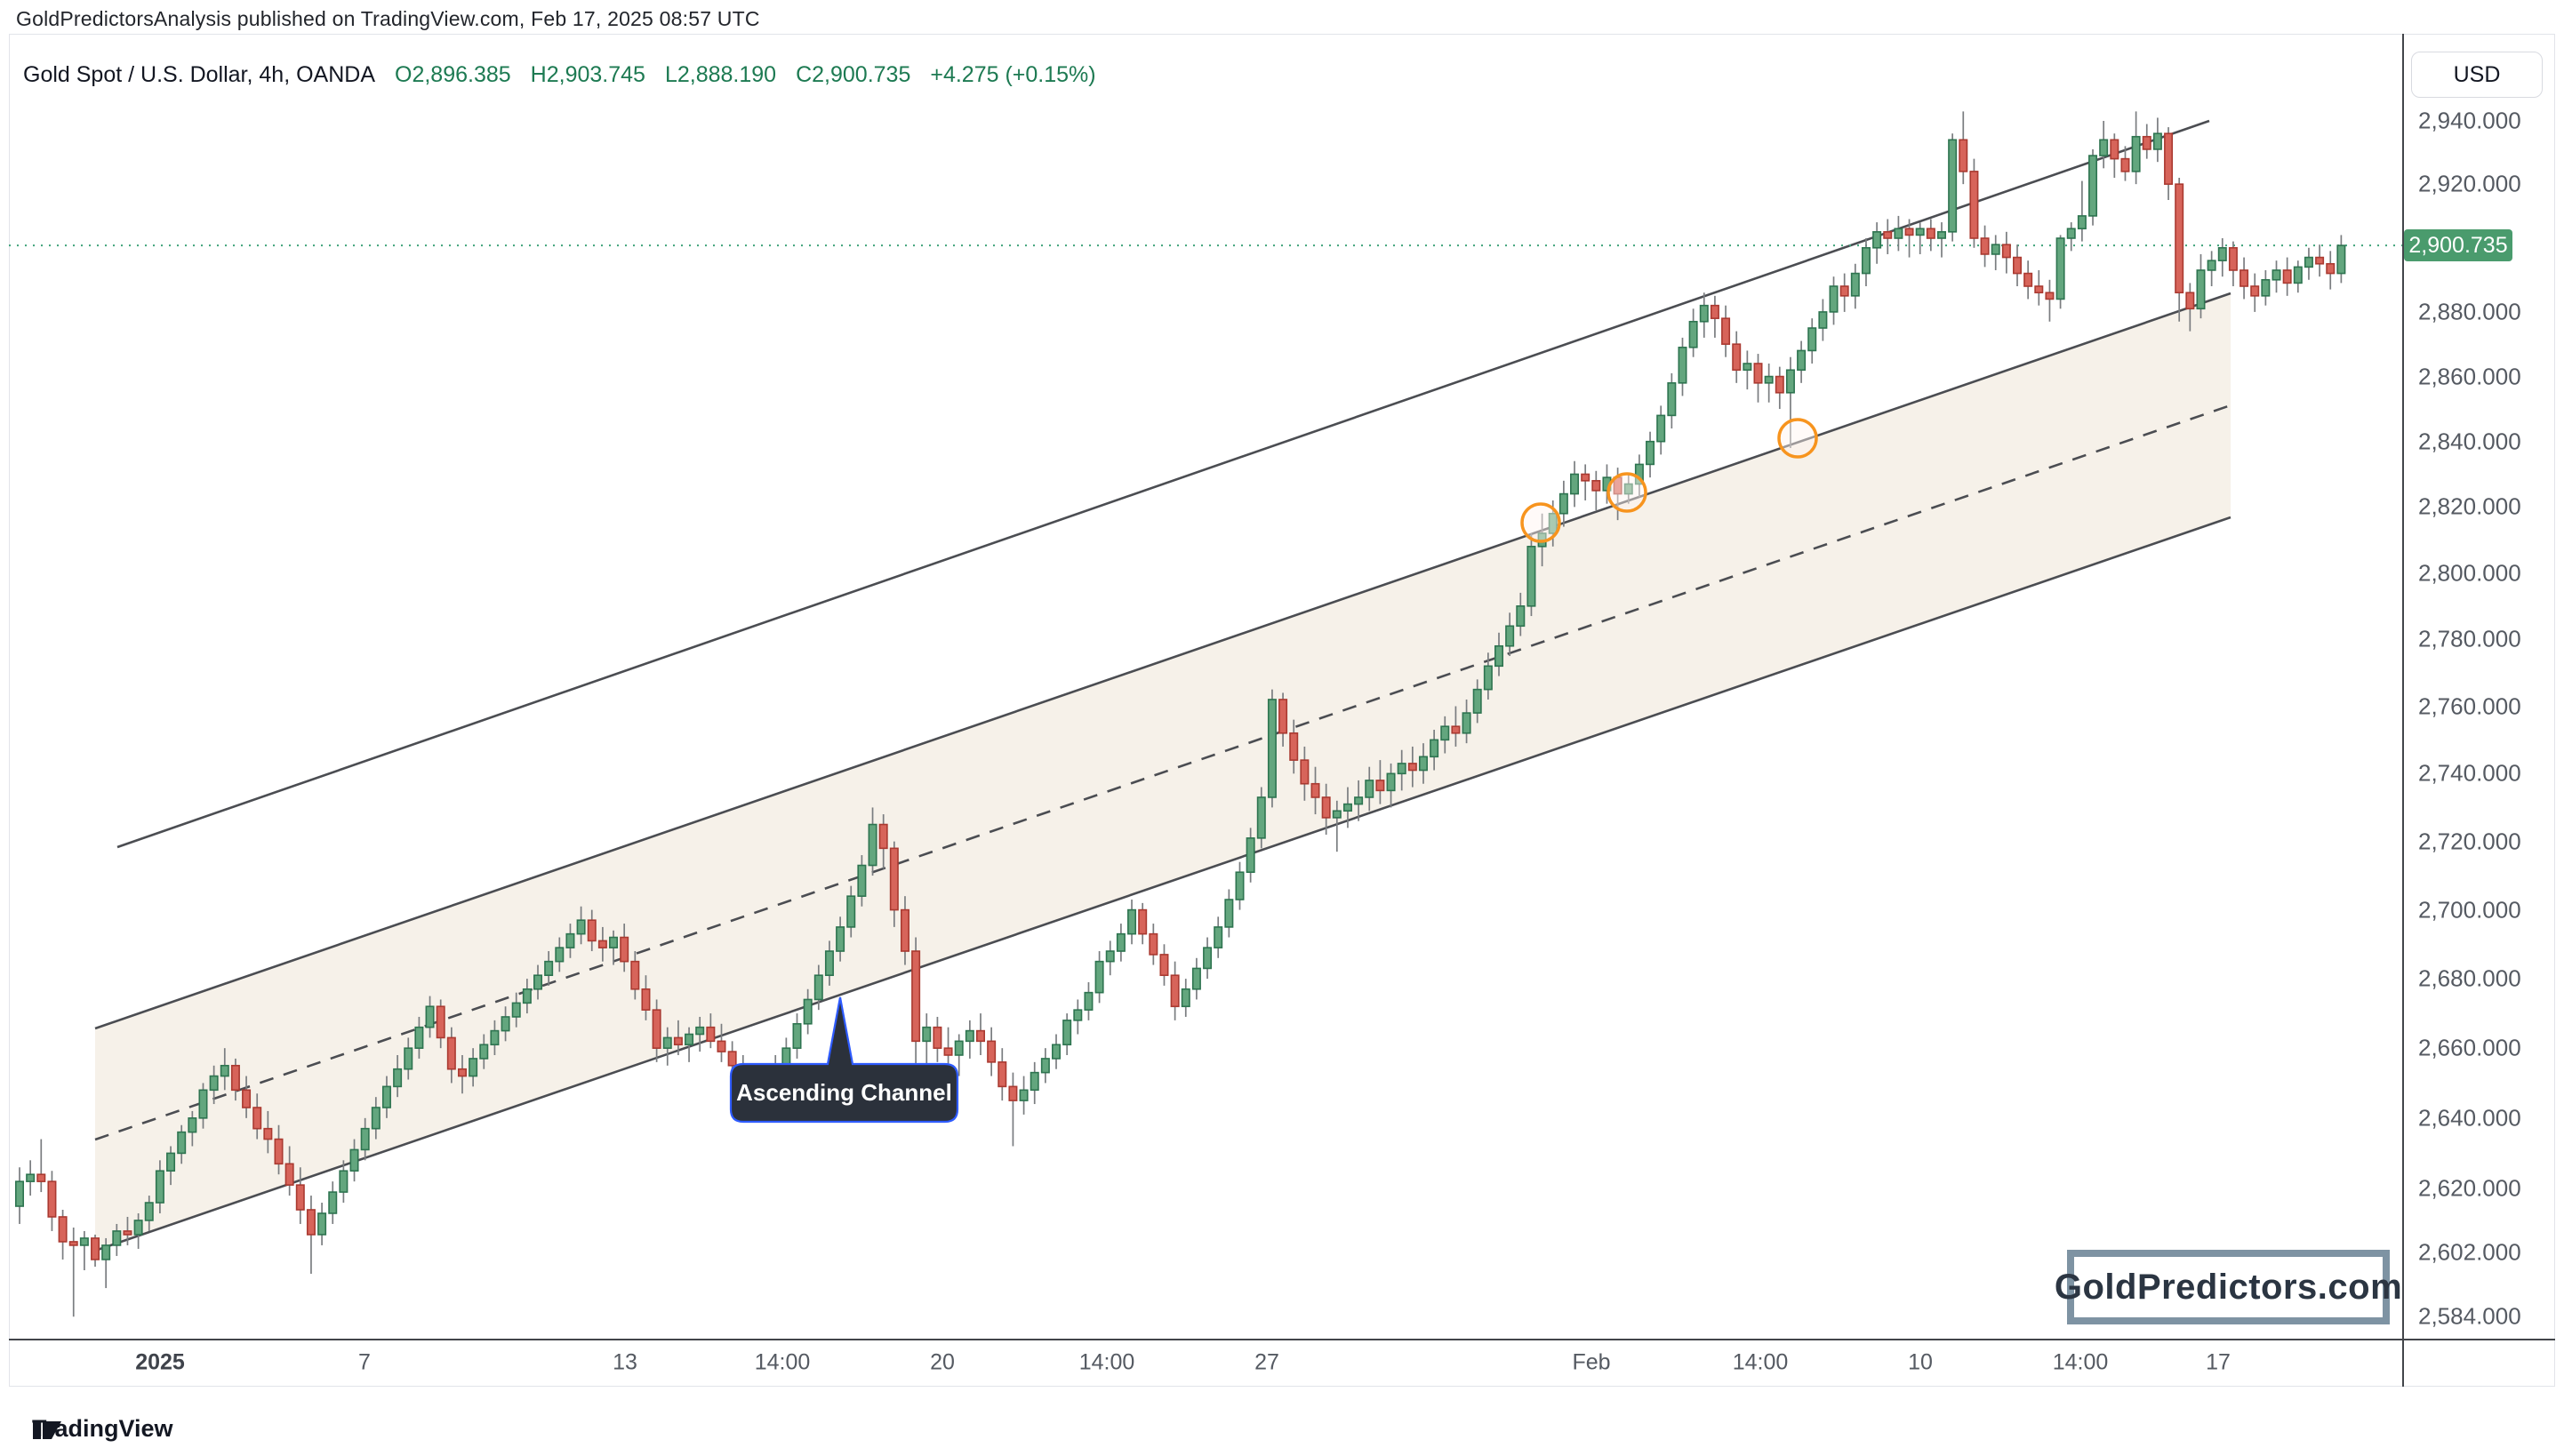 The image size is (2564, 1456). What do you see at coordinates (2469, 910) in the screenshot?
I see `price-axis-label: 2,700.000` at bounding box center [2469, 910].